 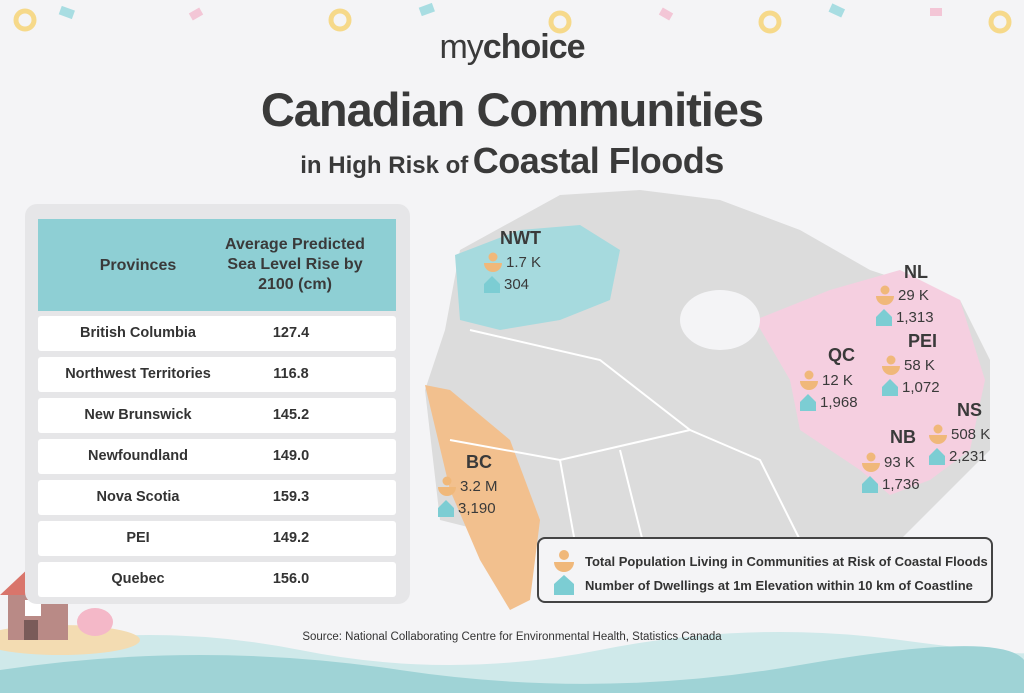 What do you see at coordinates (916, 272) in the screenshot?
I see `region-label: NL` at bounding box center [916, 272].